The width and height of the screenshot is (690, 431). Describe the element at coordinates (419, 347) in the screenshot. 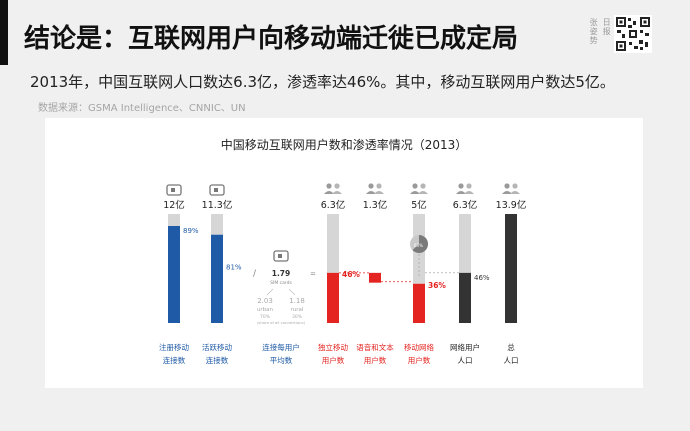

I see `bar-category-label: 移动网络` at that location.